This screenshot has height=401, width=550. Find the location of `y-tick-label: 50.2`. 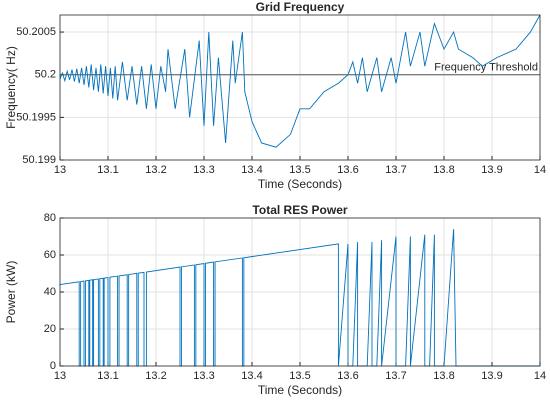

y-tick-label: 50.2 is located at coordinates (45, 75).